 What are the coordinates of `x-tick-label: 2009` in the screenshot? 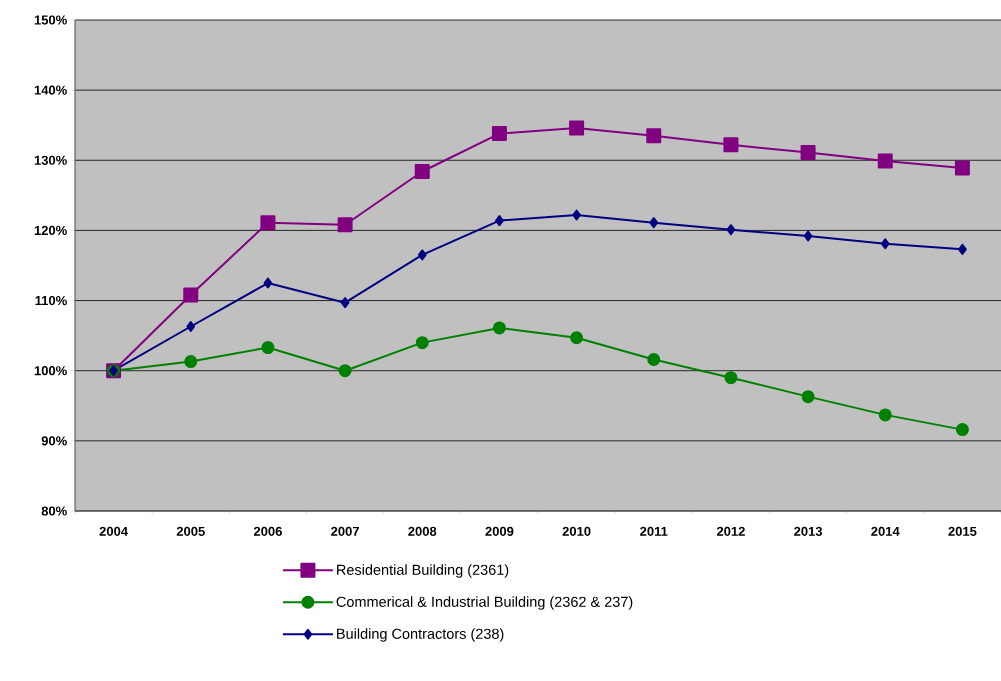 It's located at (499, 531).